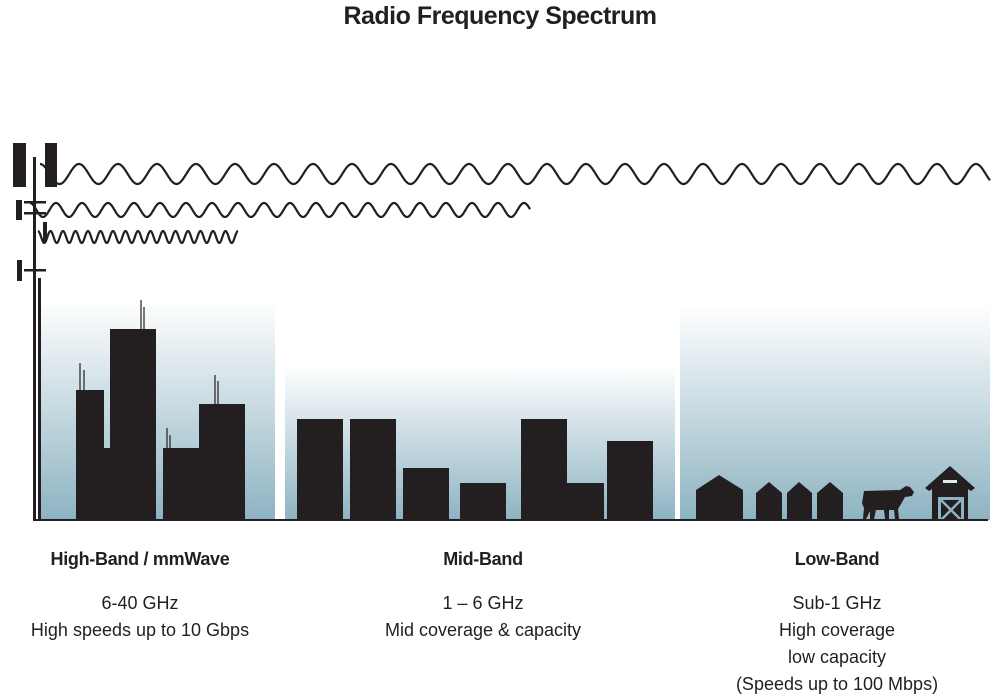 This screenshot has width=1000, height=700. I want to click on low-band-wave, so click(515, 174).